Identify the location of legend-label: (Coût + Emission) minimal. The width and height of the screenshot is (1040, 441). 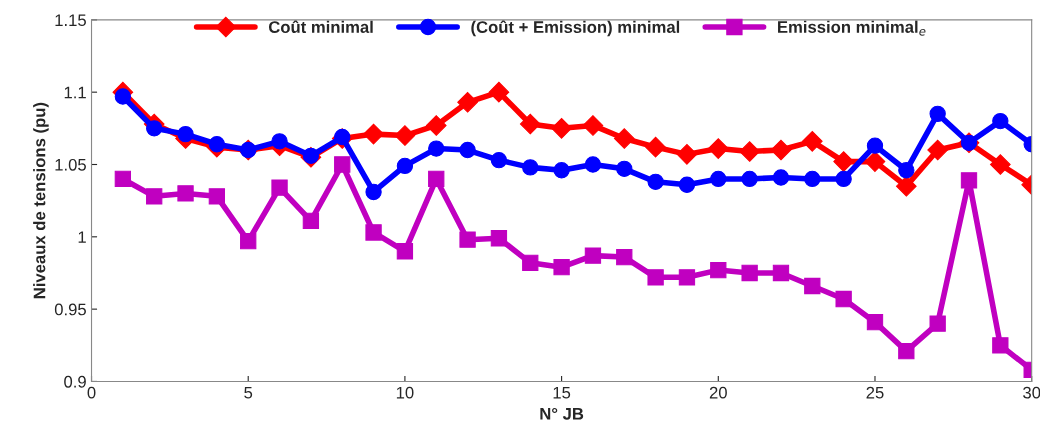
(575, 28).